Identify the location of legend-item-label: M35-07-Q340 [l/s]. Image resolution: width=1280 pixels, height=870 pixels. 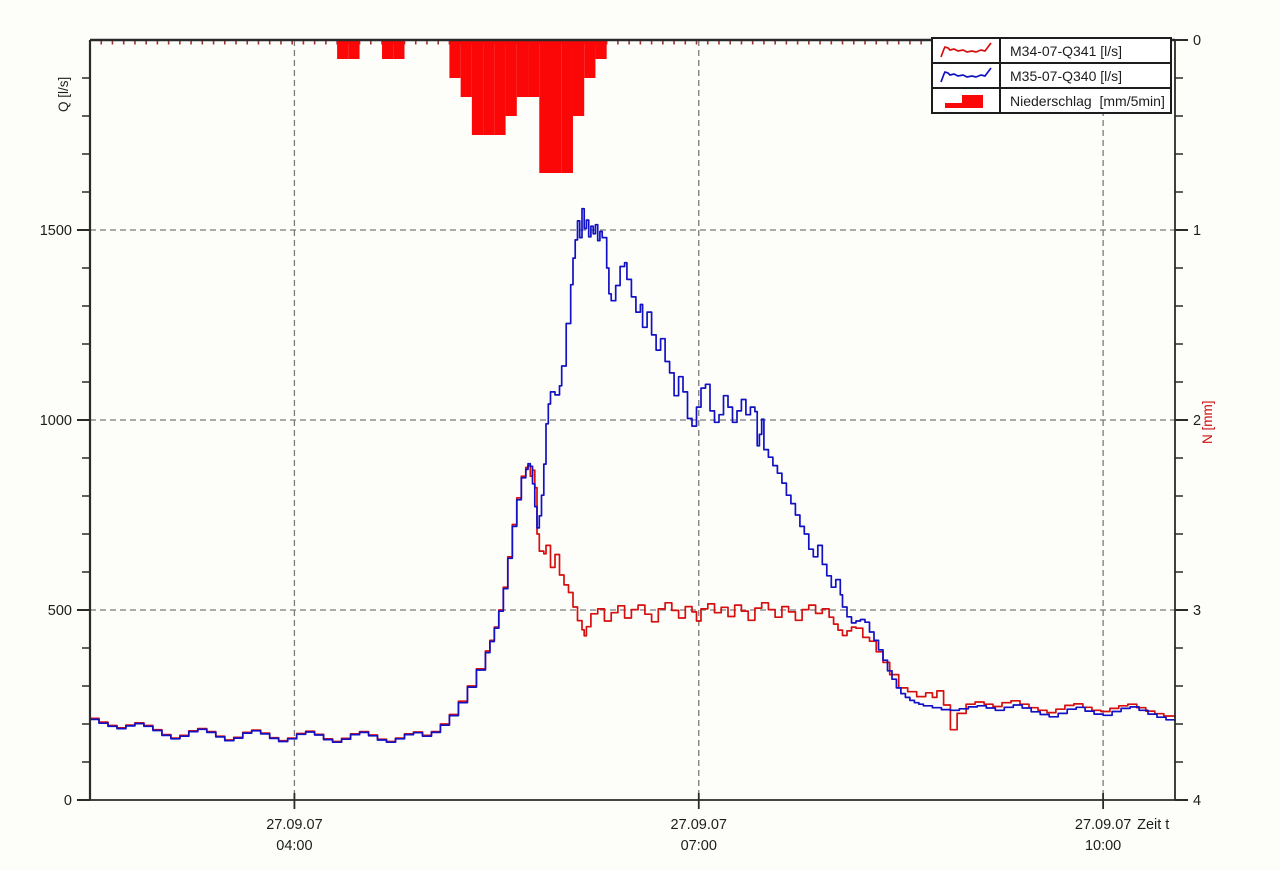
(1066, 75).